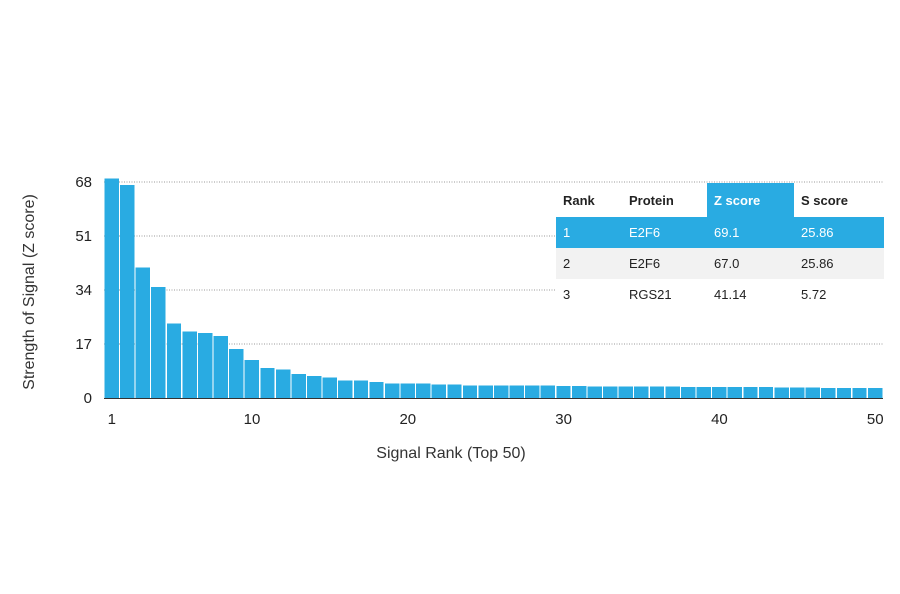  I want to click on x-axis-title: Signal Rank (Top 50), so click(450, 453).